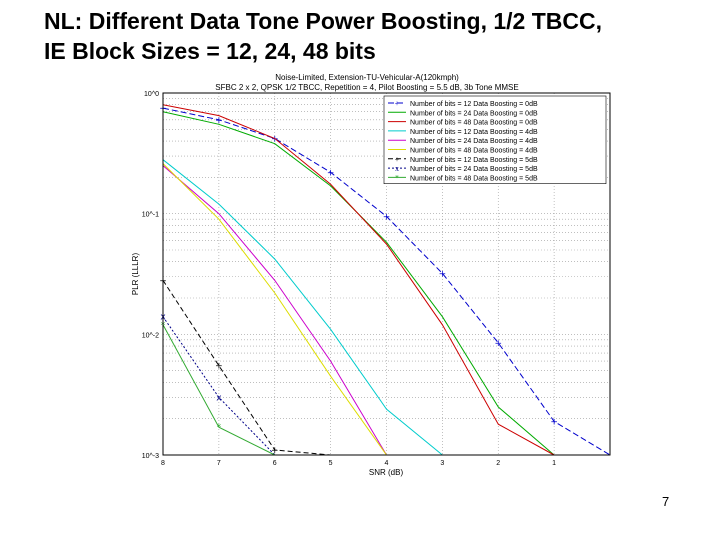  Describe the element at coordinates (275, 463) in the screenshot. I see `x-tick-label: 6` at that location.